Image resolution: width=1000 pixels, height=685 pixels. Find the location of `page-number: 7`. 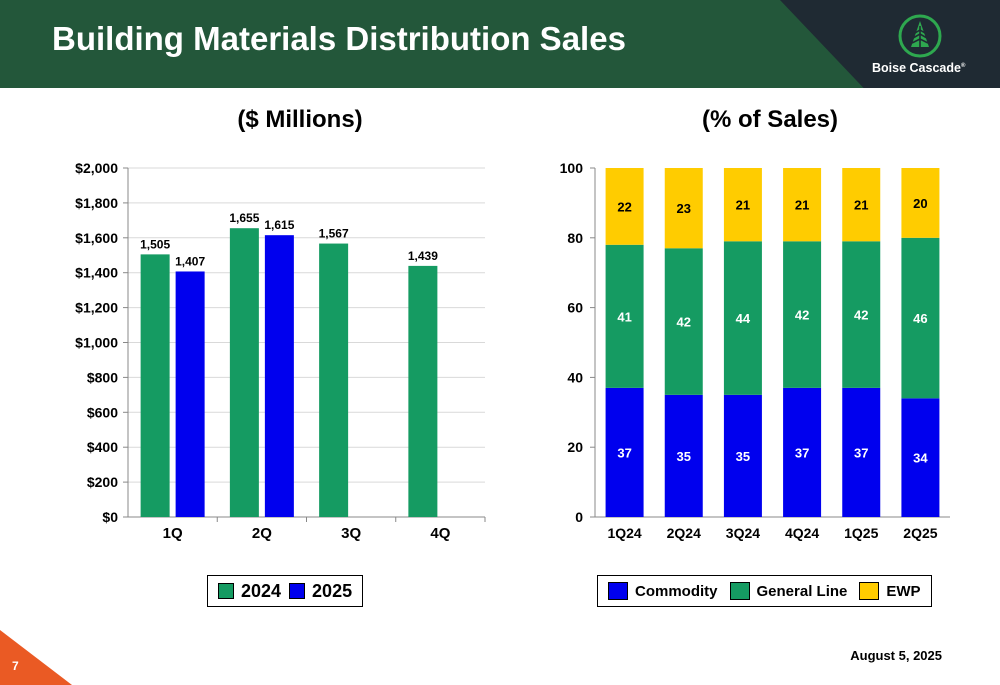

page-number: 7 is located at coordinates (15, 666).